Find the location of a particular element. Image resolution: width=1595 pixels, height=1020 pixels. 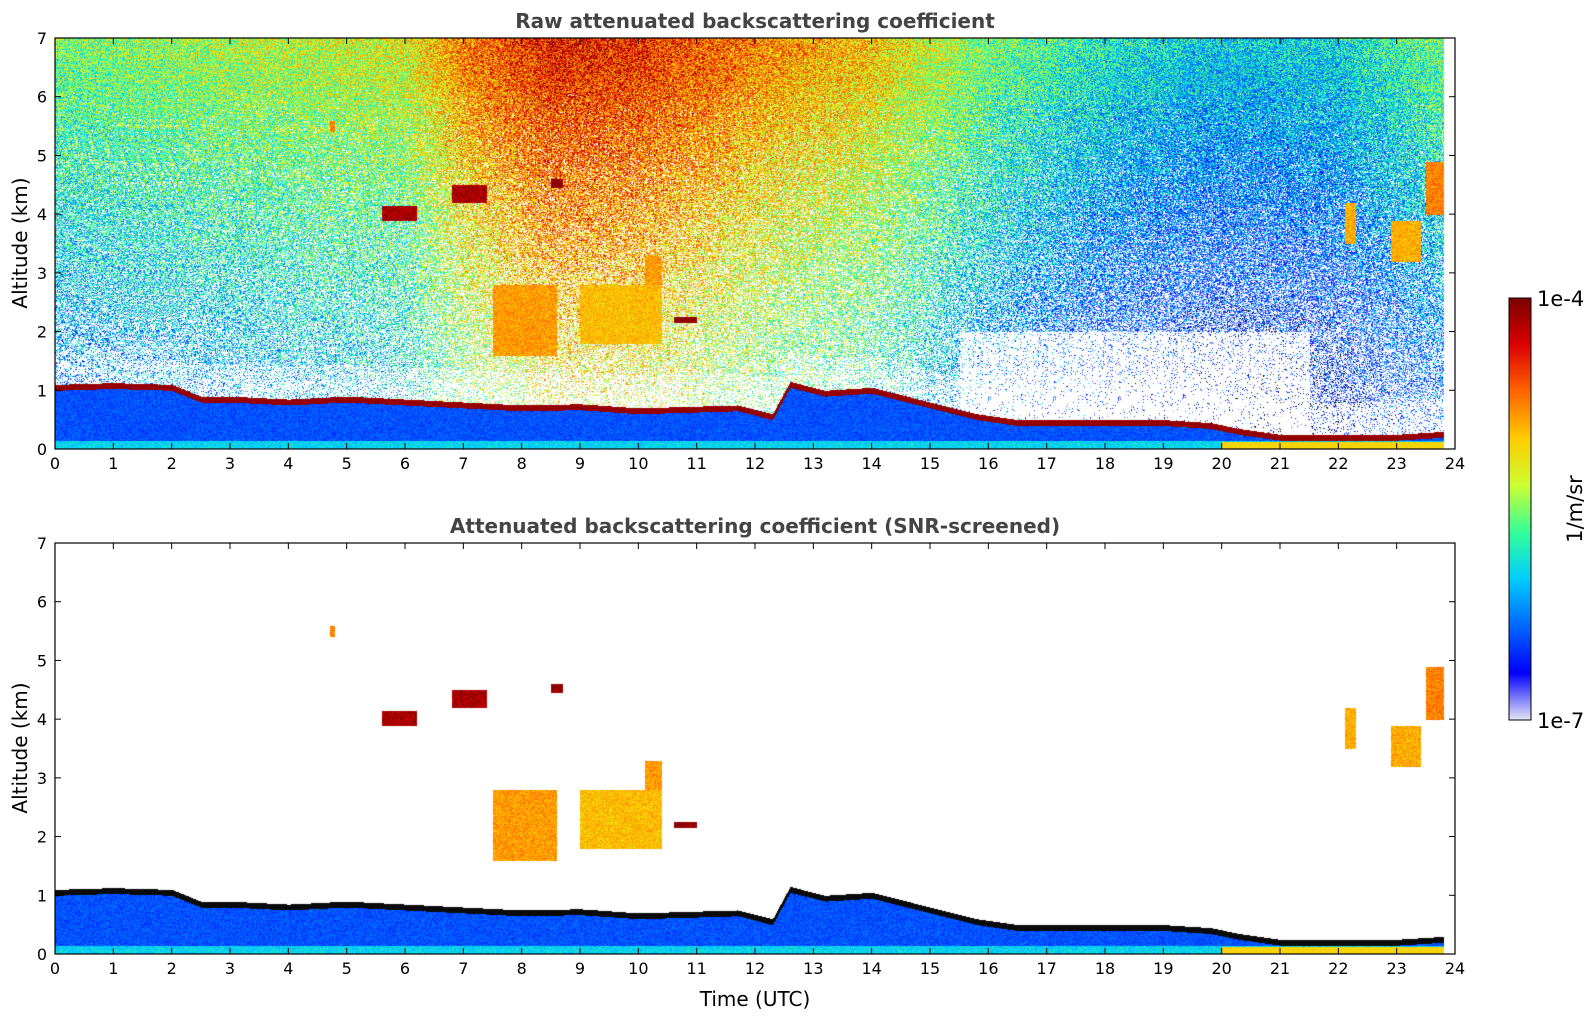

colorbar-gradient is located at coordinates (1520, 509).